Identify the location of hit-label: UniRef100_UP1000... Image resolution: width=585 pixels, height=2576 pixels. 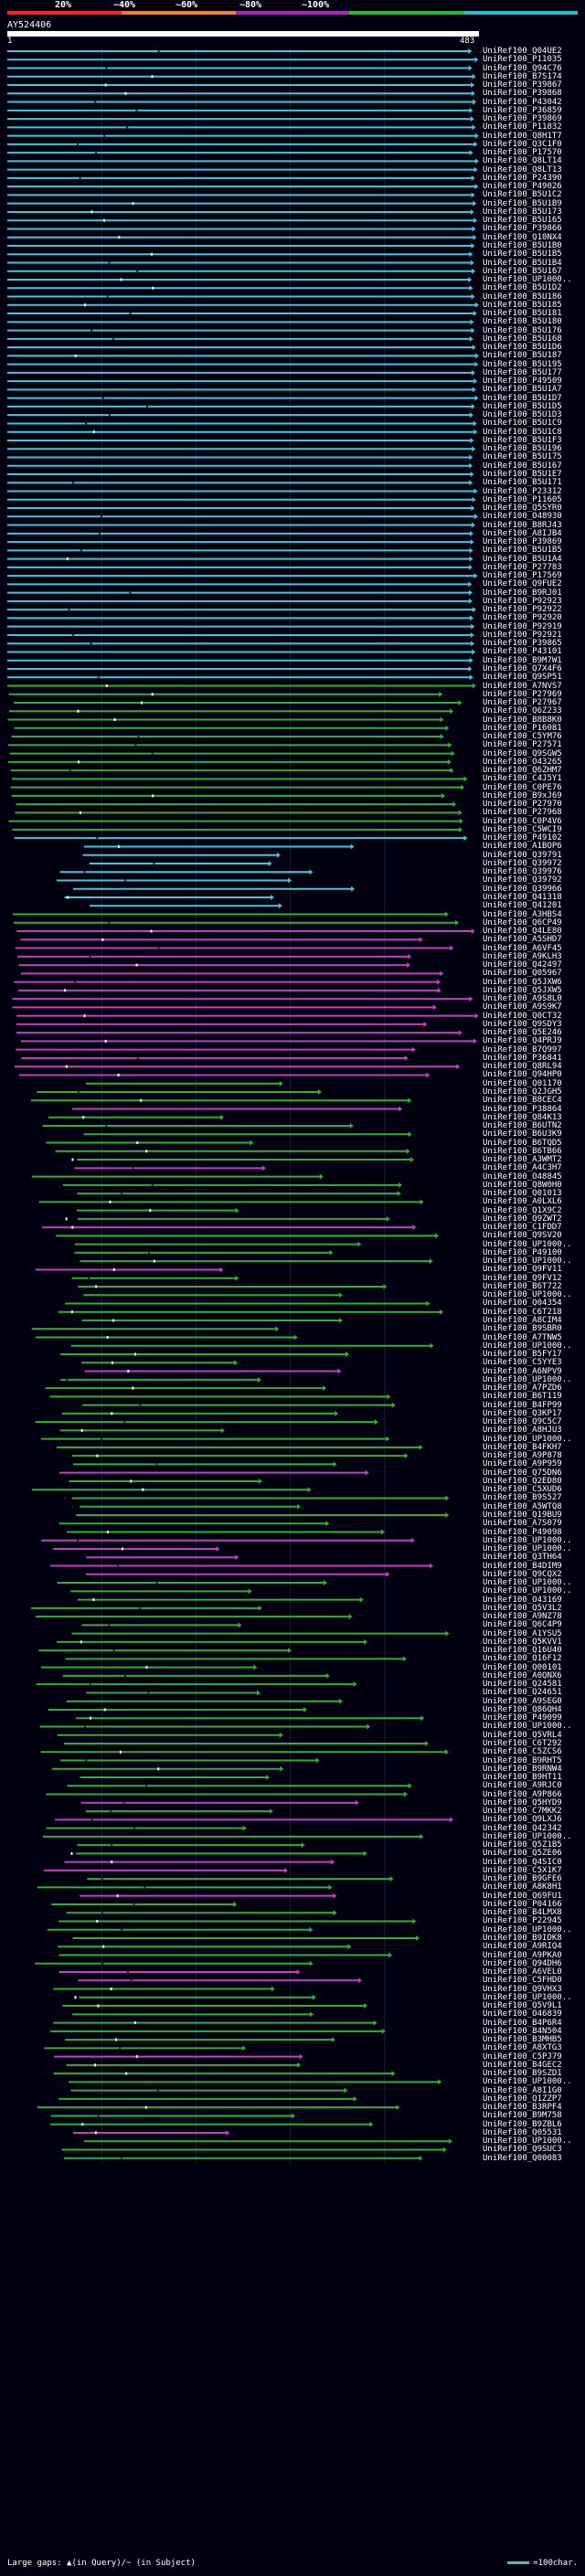
(528, 1836).